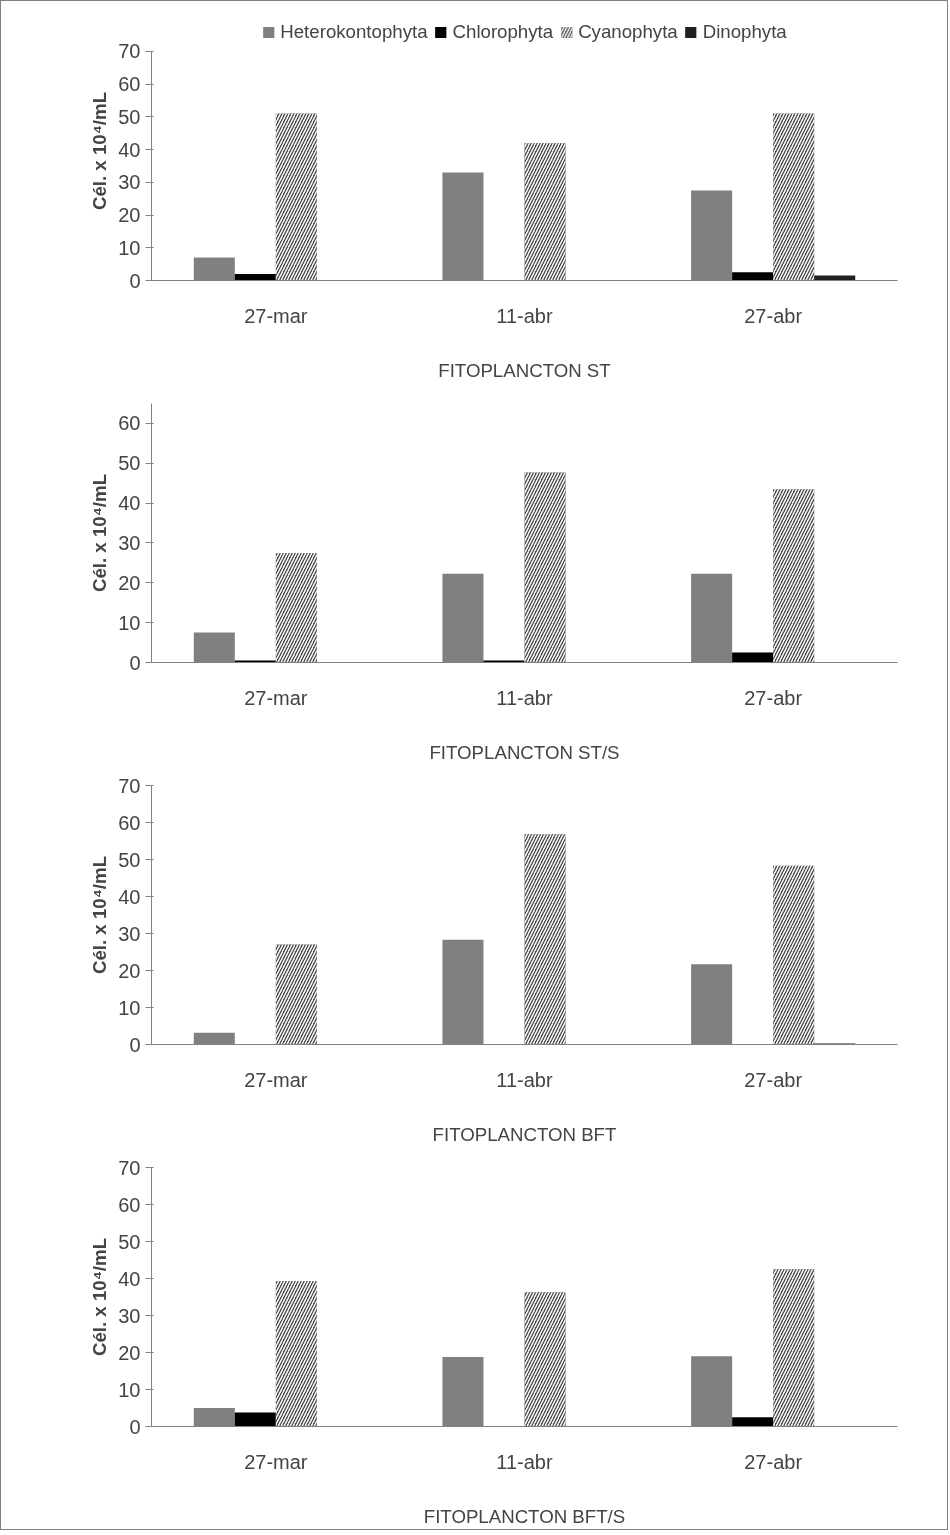  What do you see at coordinates (524, 1516) in the screenshot?
I see `x-axis-title: FITOPLANCTON BFT/S` at bounding box center [524, 1516].